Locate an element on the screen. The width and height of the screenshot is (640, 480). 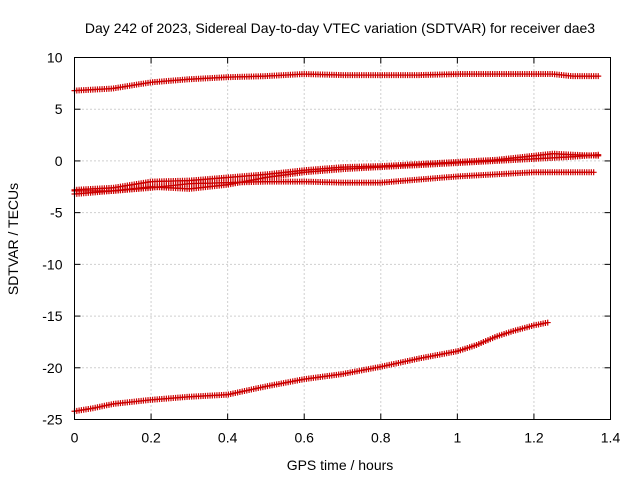
x-tick-label: 0.4 is located at coordinates (228, 438).